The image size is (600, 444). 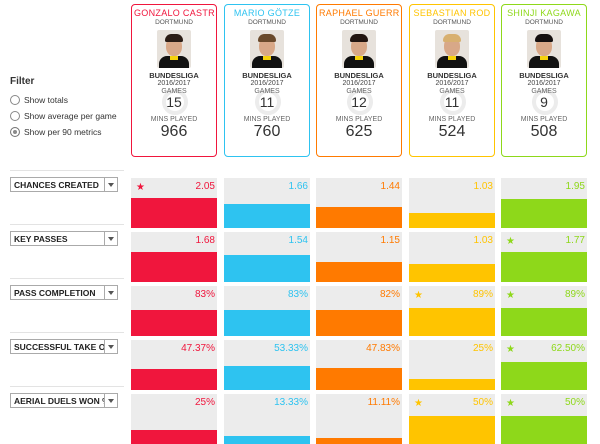 I want to click on filter-option-label: Show totals, so click(x=46, y=100).